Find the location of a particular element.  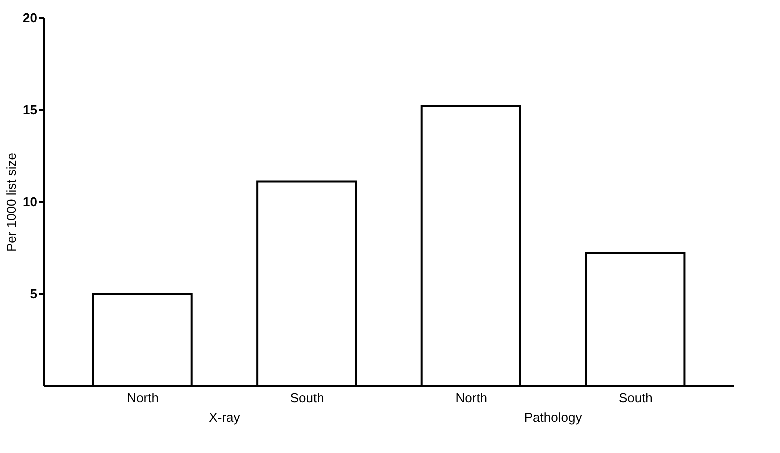

y-axis-title: Per 1000 list size is located at coordinates (12, 202).